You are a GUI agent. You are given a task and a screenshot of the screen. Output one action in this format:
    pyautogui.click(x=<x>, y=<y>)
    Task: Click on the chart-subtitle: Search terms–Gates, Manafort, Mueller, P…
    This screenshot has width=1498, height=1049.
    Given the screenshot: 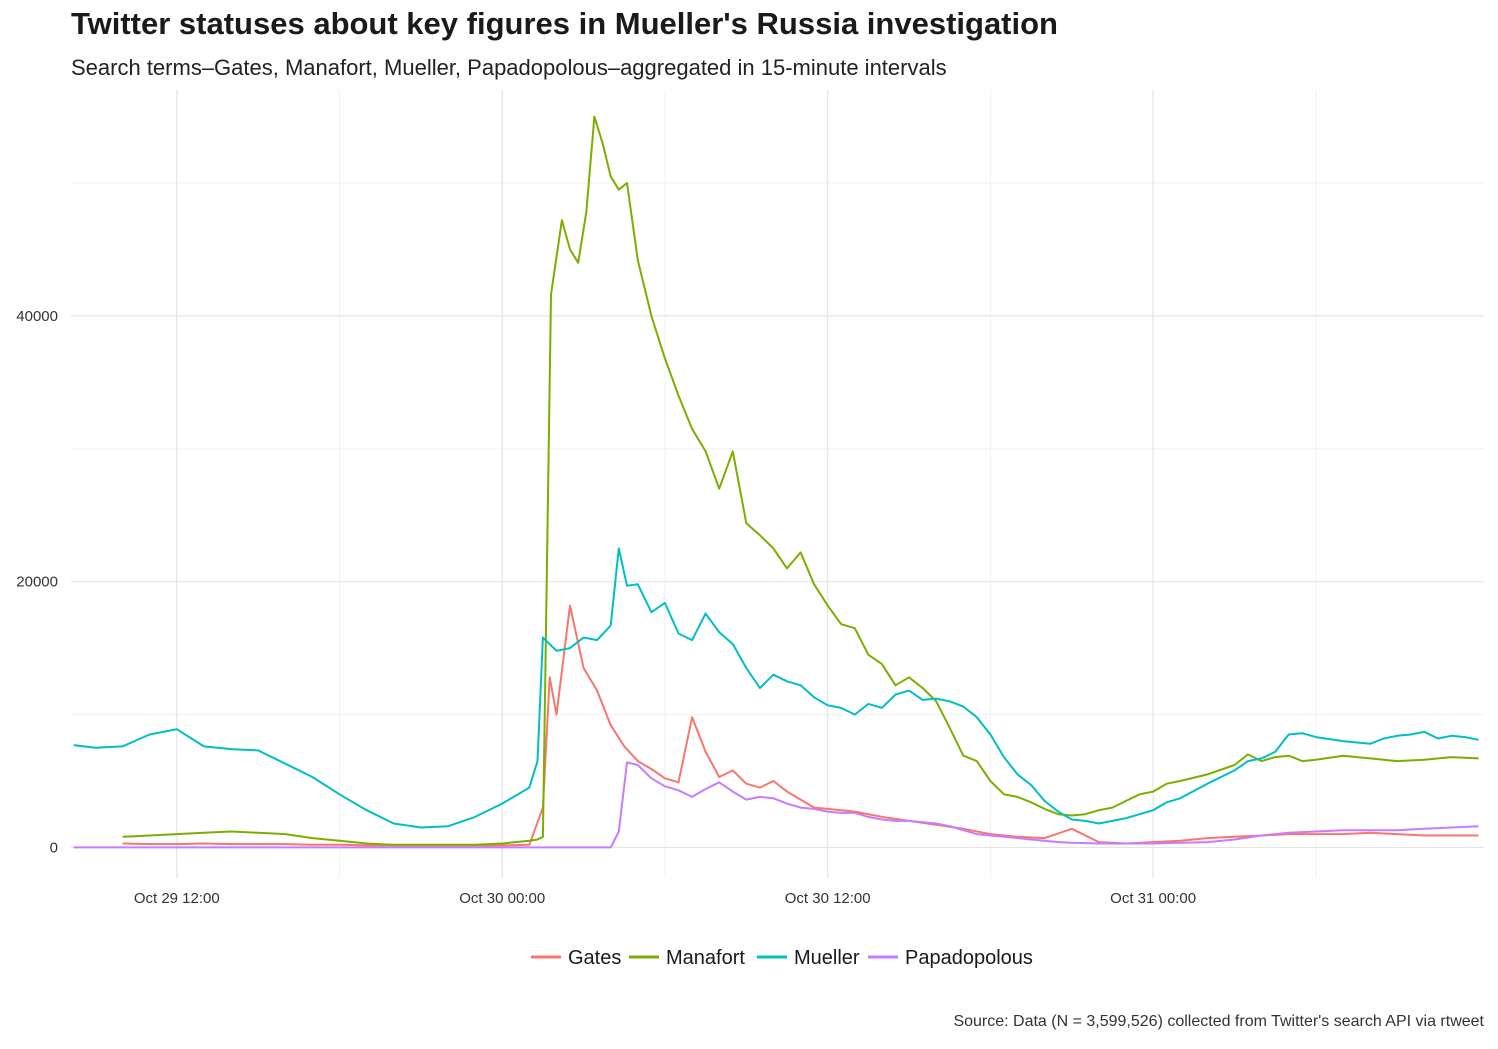 What is the action you would take?
    pyautogui.click(x=509, y=67)
    